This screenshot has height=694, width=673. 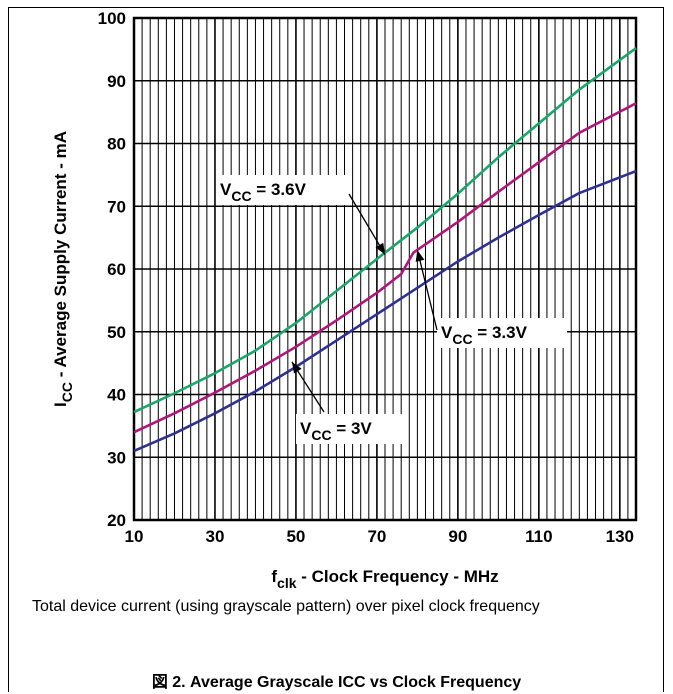 I want to click on annotation-label: VCC = 3V, so click(x=336, y=431).